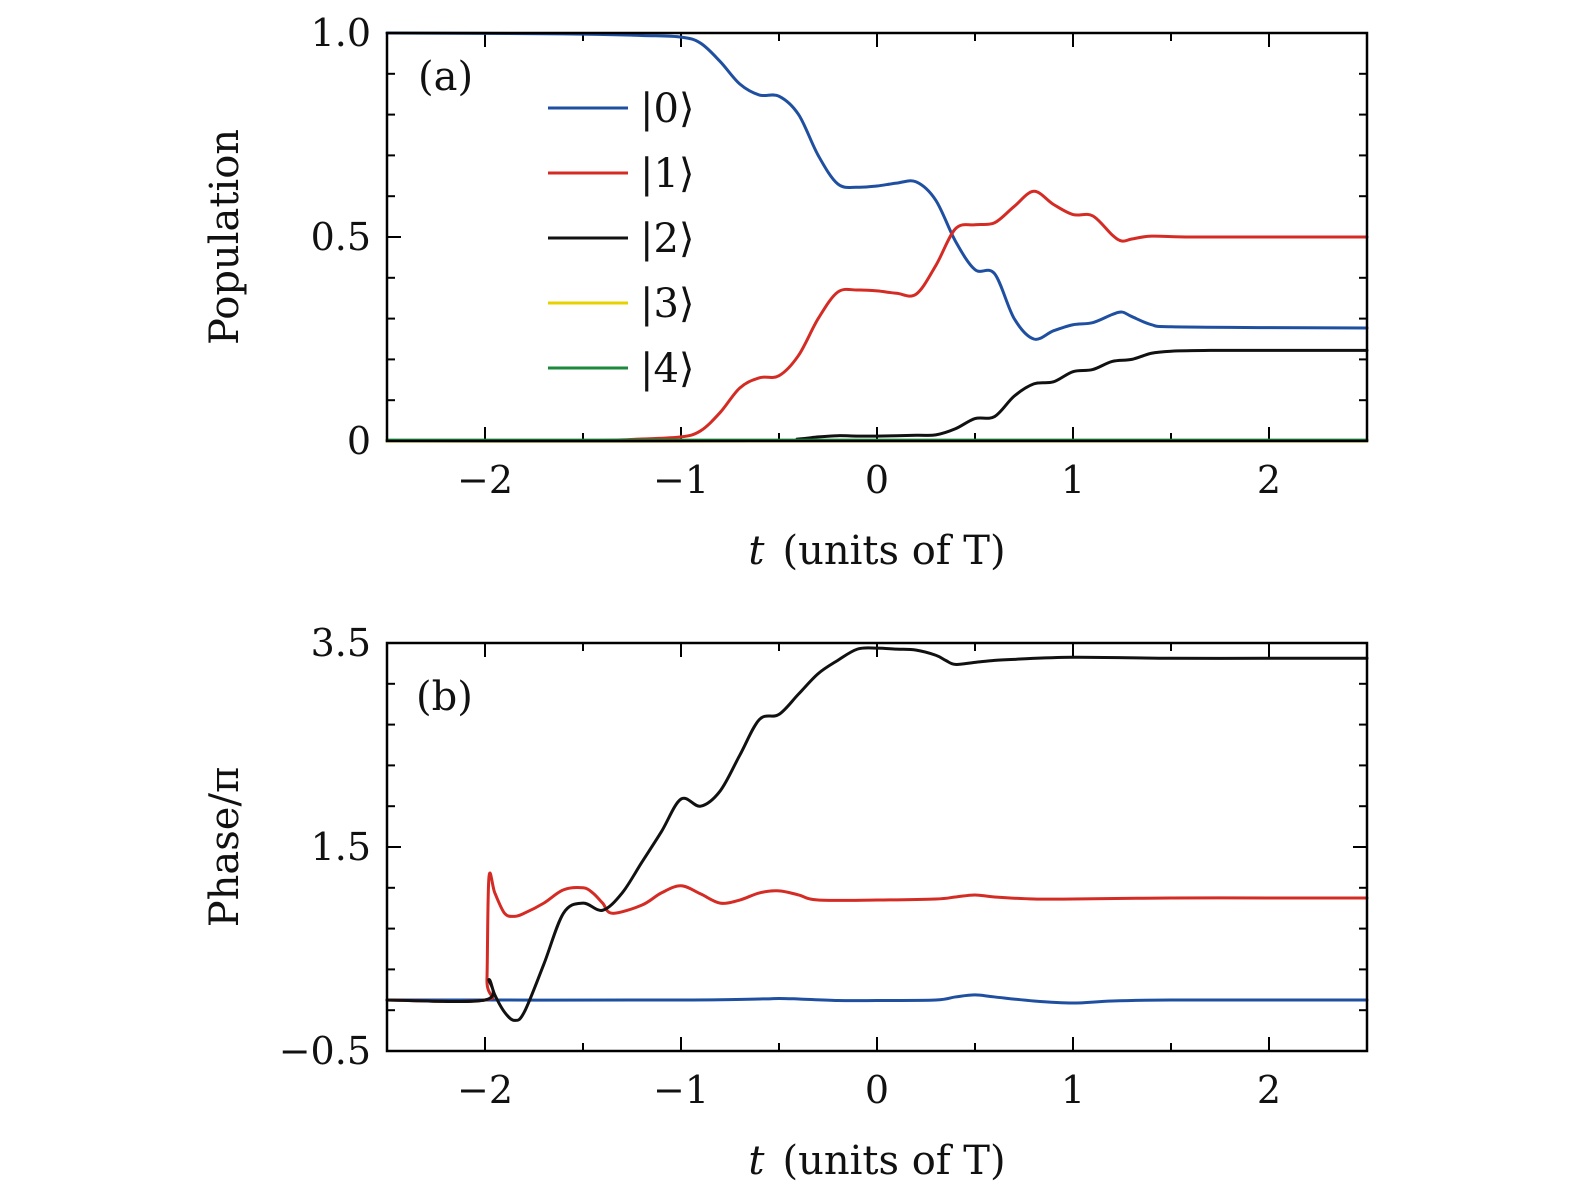 This screenshot has width=1575, height=1201. I want to click on panel-label-b: (b), so click(444, 697).